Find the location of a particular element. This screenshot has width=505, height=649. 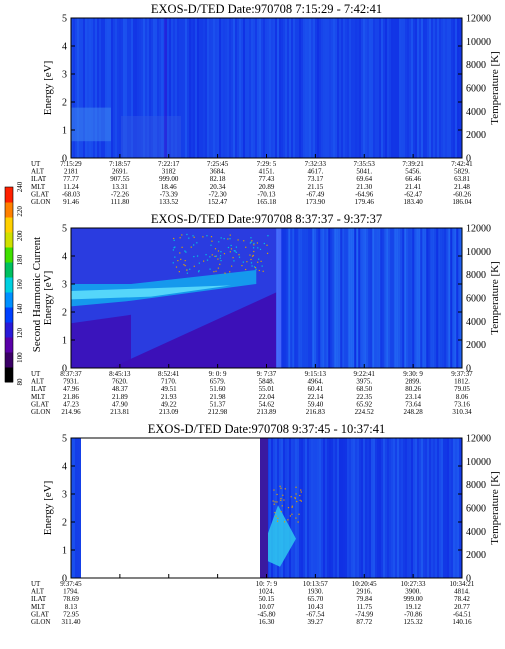

ephemeris-cell: 21.93 is located at coordinates (169, 397).